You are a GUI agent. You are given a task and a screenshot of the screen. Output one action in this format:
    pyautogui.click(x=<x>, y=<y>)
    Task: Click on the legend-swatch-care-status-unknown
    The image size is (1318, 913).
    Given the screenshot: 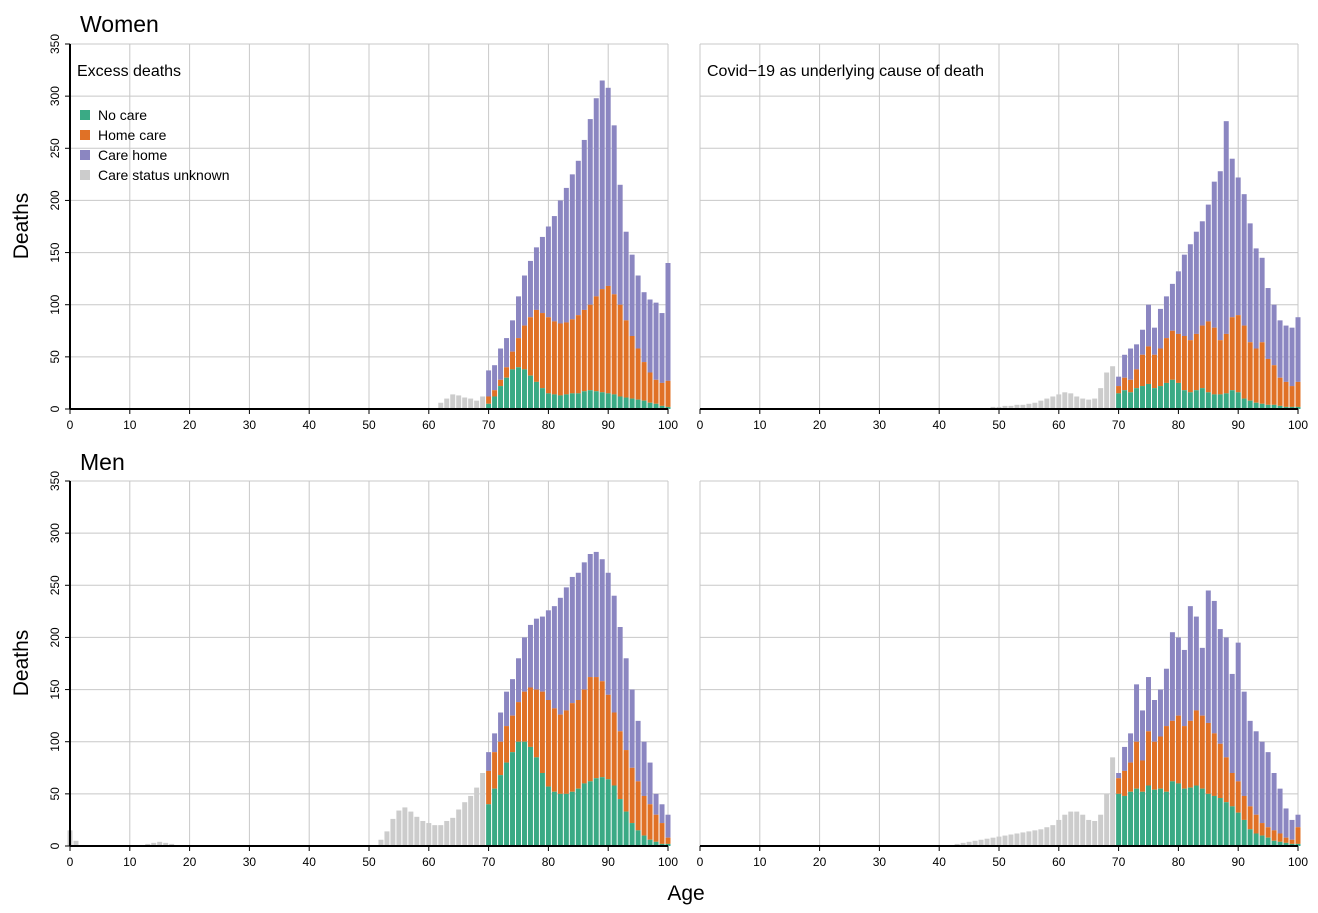 What is the action you would take?
    pyautogui.click(x=85, y=175)
    